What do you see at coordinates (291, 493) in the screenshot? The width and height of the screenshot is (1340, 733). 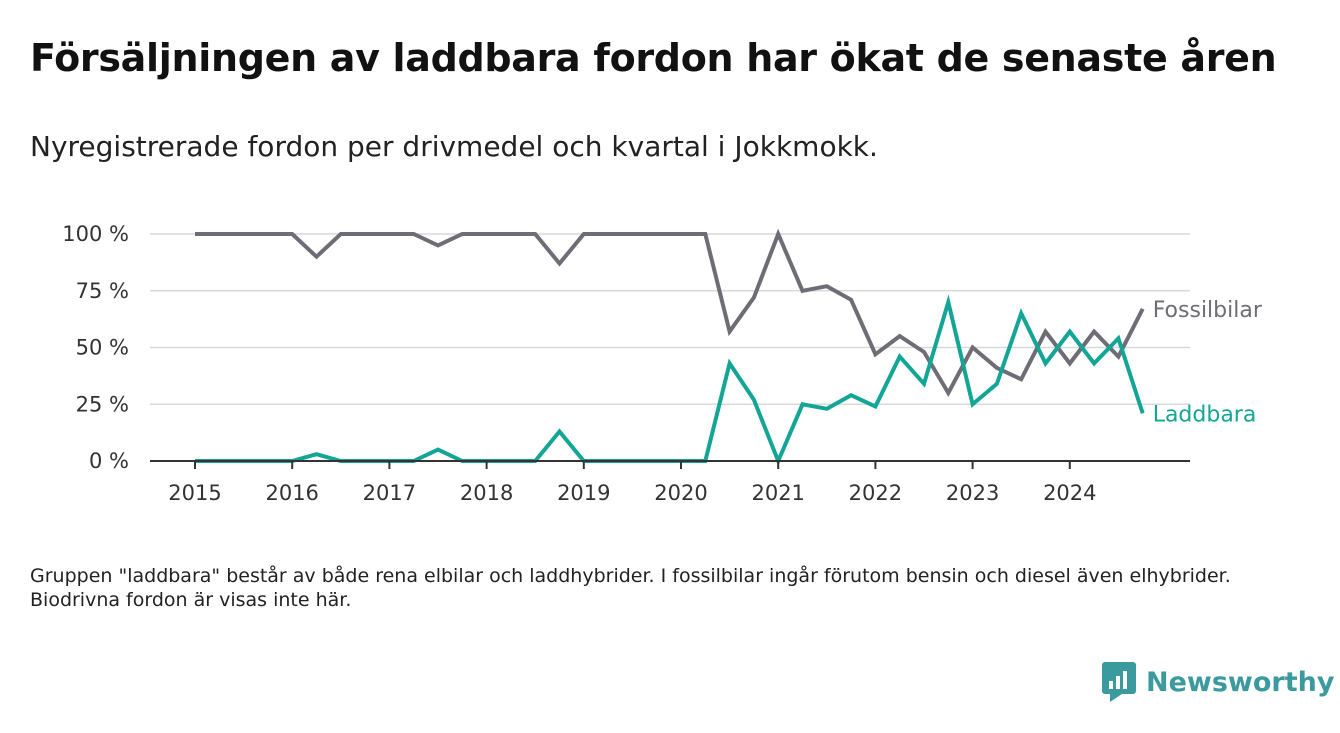 I see `x-tick-label: 2016` at bounding box center [291, 493].